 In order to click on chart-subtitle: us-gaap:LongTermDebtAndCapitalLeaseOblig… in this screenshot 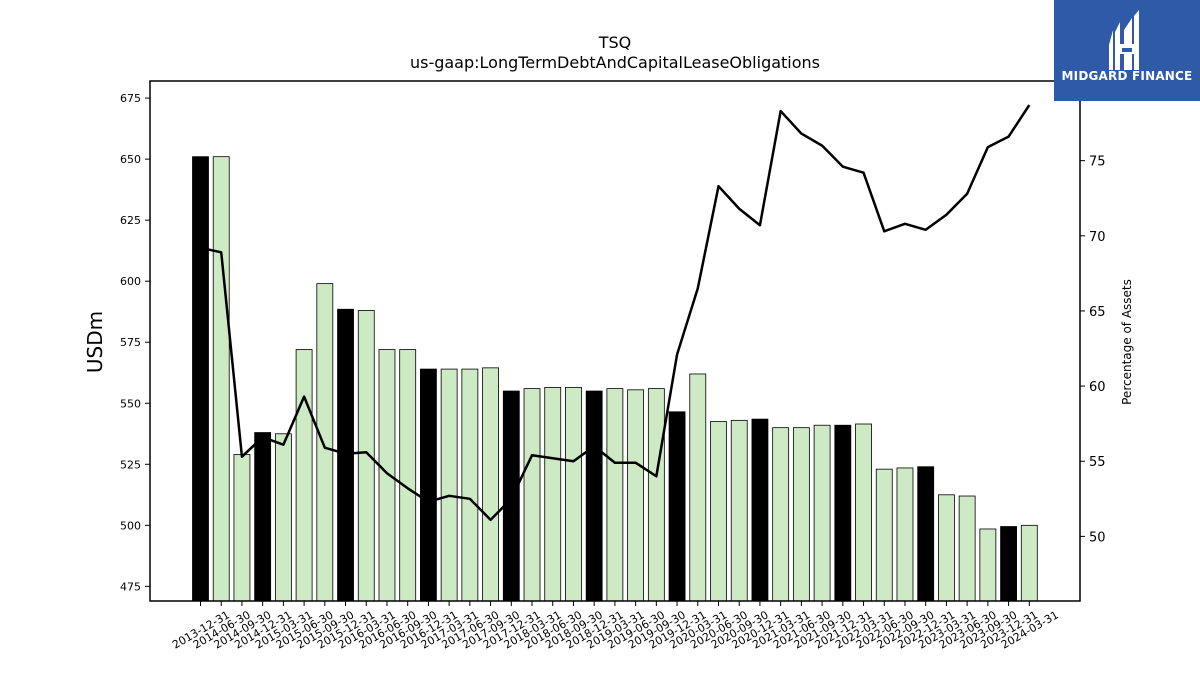, I will do `click(615, 62)`.